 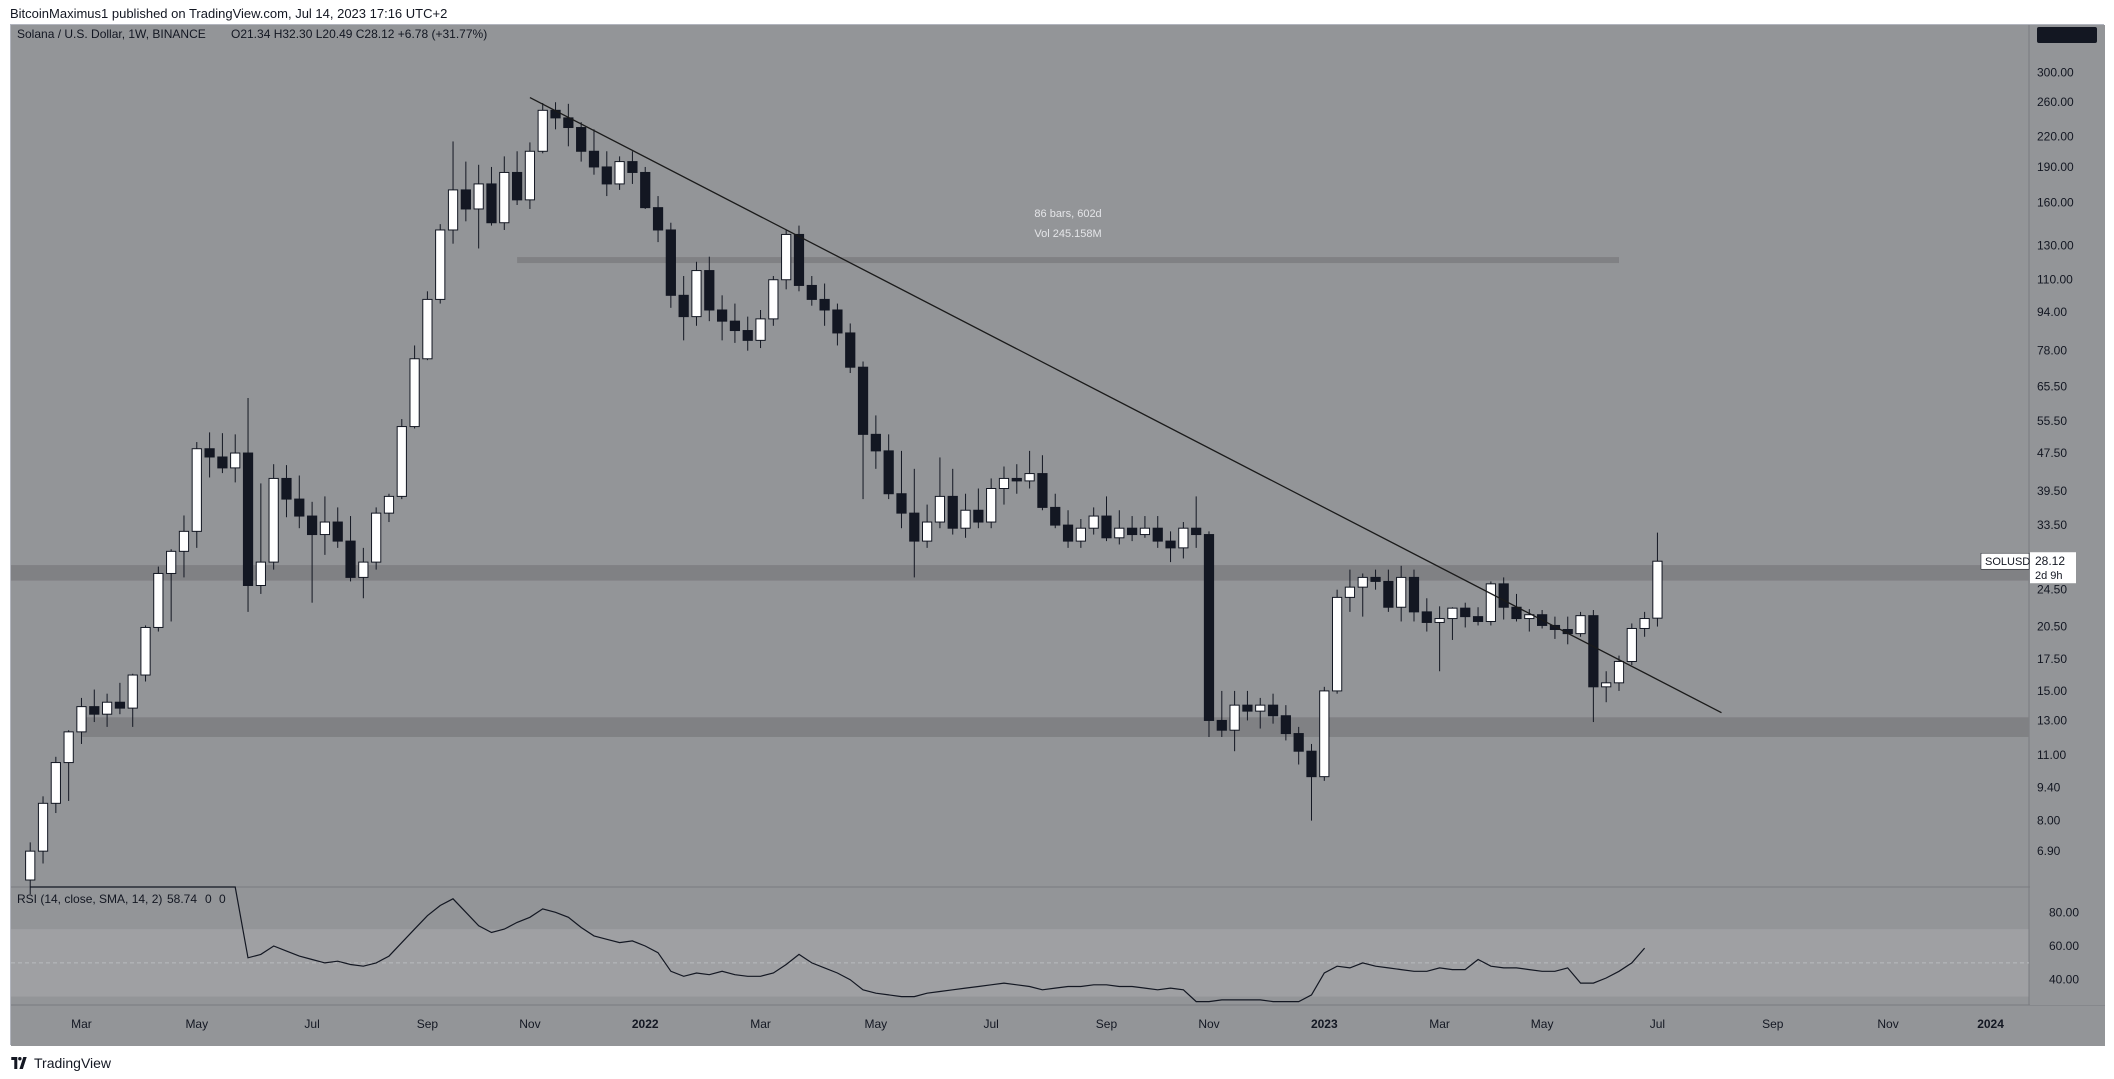 What do you see at coordinates (2052, 525) in the screenshot?
I see `price-tick-label: 33.50` at bounding box center [2052, 525].